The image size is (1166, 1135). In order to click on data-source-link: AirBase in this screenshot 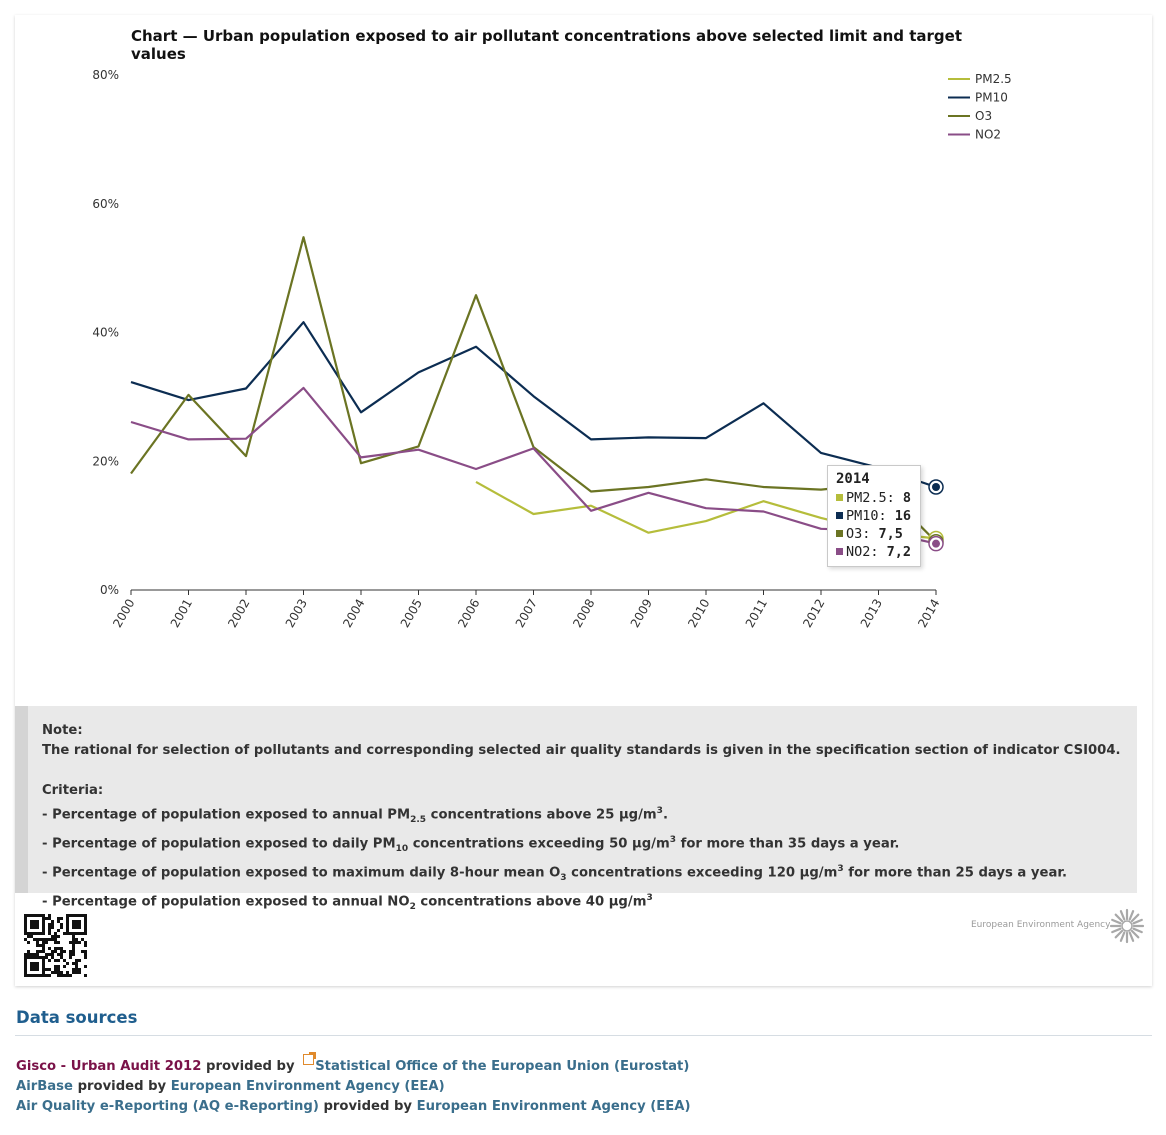, I will do `click(44, 1086)`.